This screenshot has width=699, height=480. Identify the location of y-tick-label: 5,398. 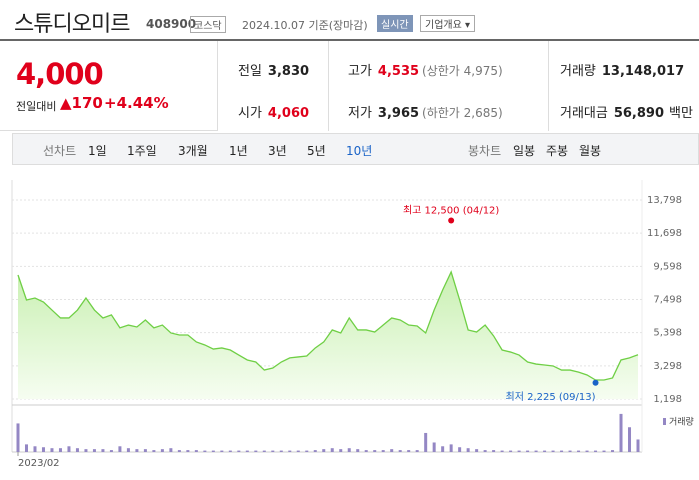
(667, 333).